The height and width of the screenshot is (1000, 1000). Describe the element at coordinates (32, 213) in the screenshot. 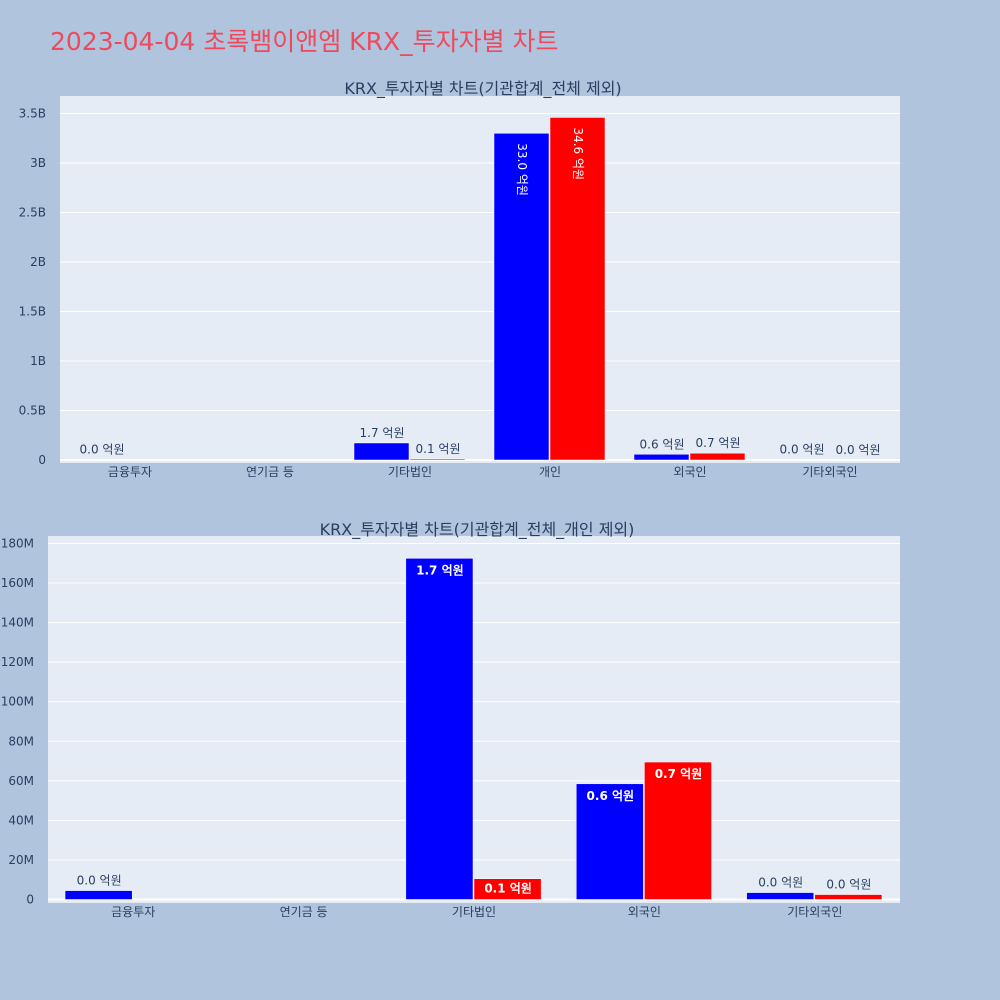

I see `top-y-tick-label: 2.5B` at that location.